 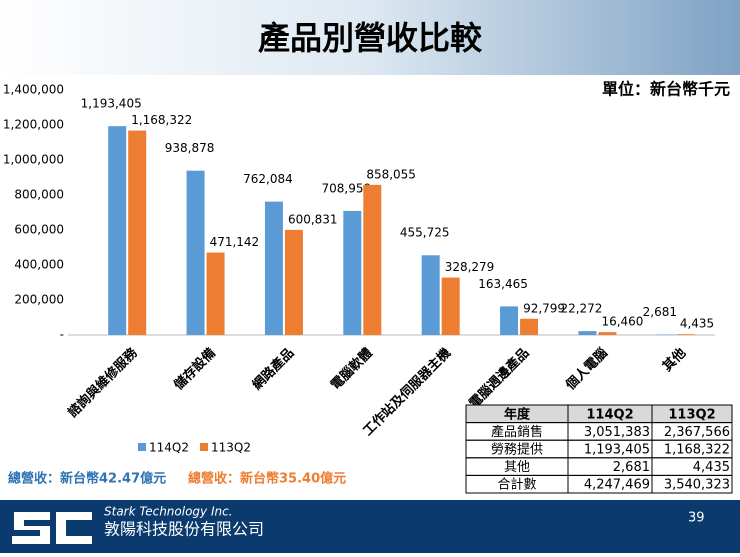 What do you see at coordinates (169, 448) in the screenshot?
I see `legend-label: 114Q2` at bounding box center [169, 448].